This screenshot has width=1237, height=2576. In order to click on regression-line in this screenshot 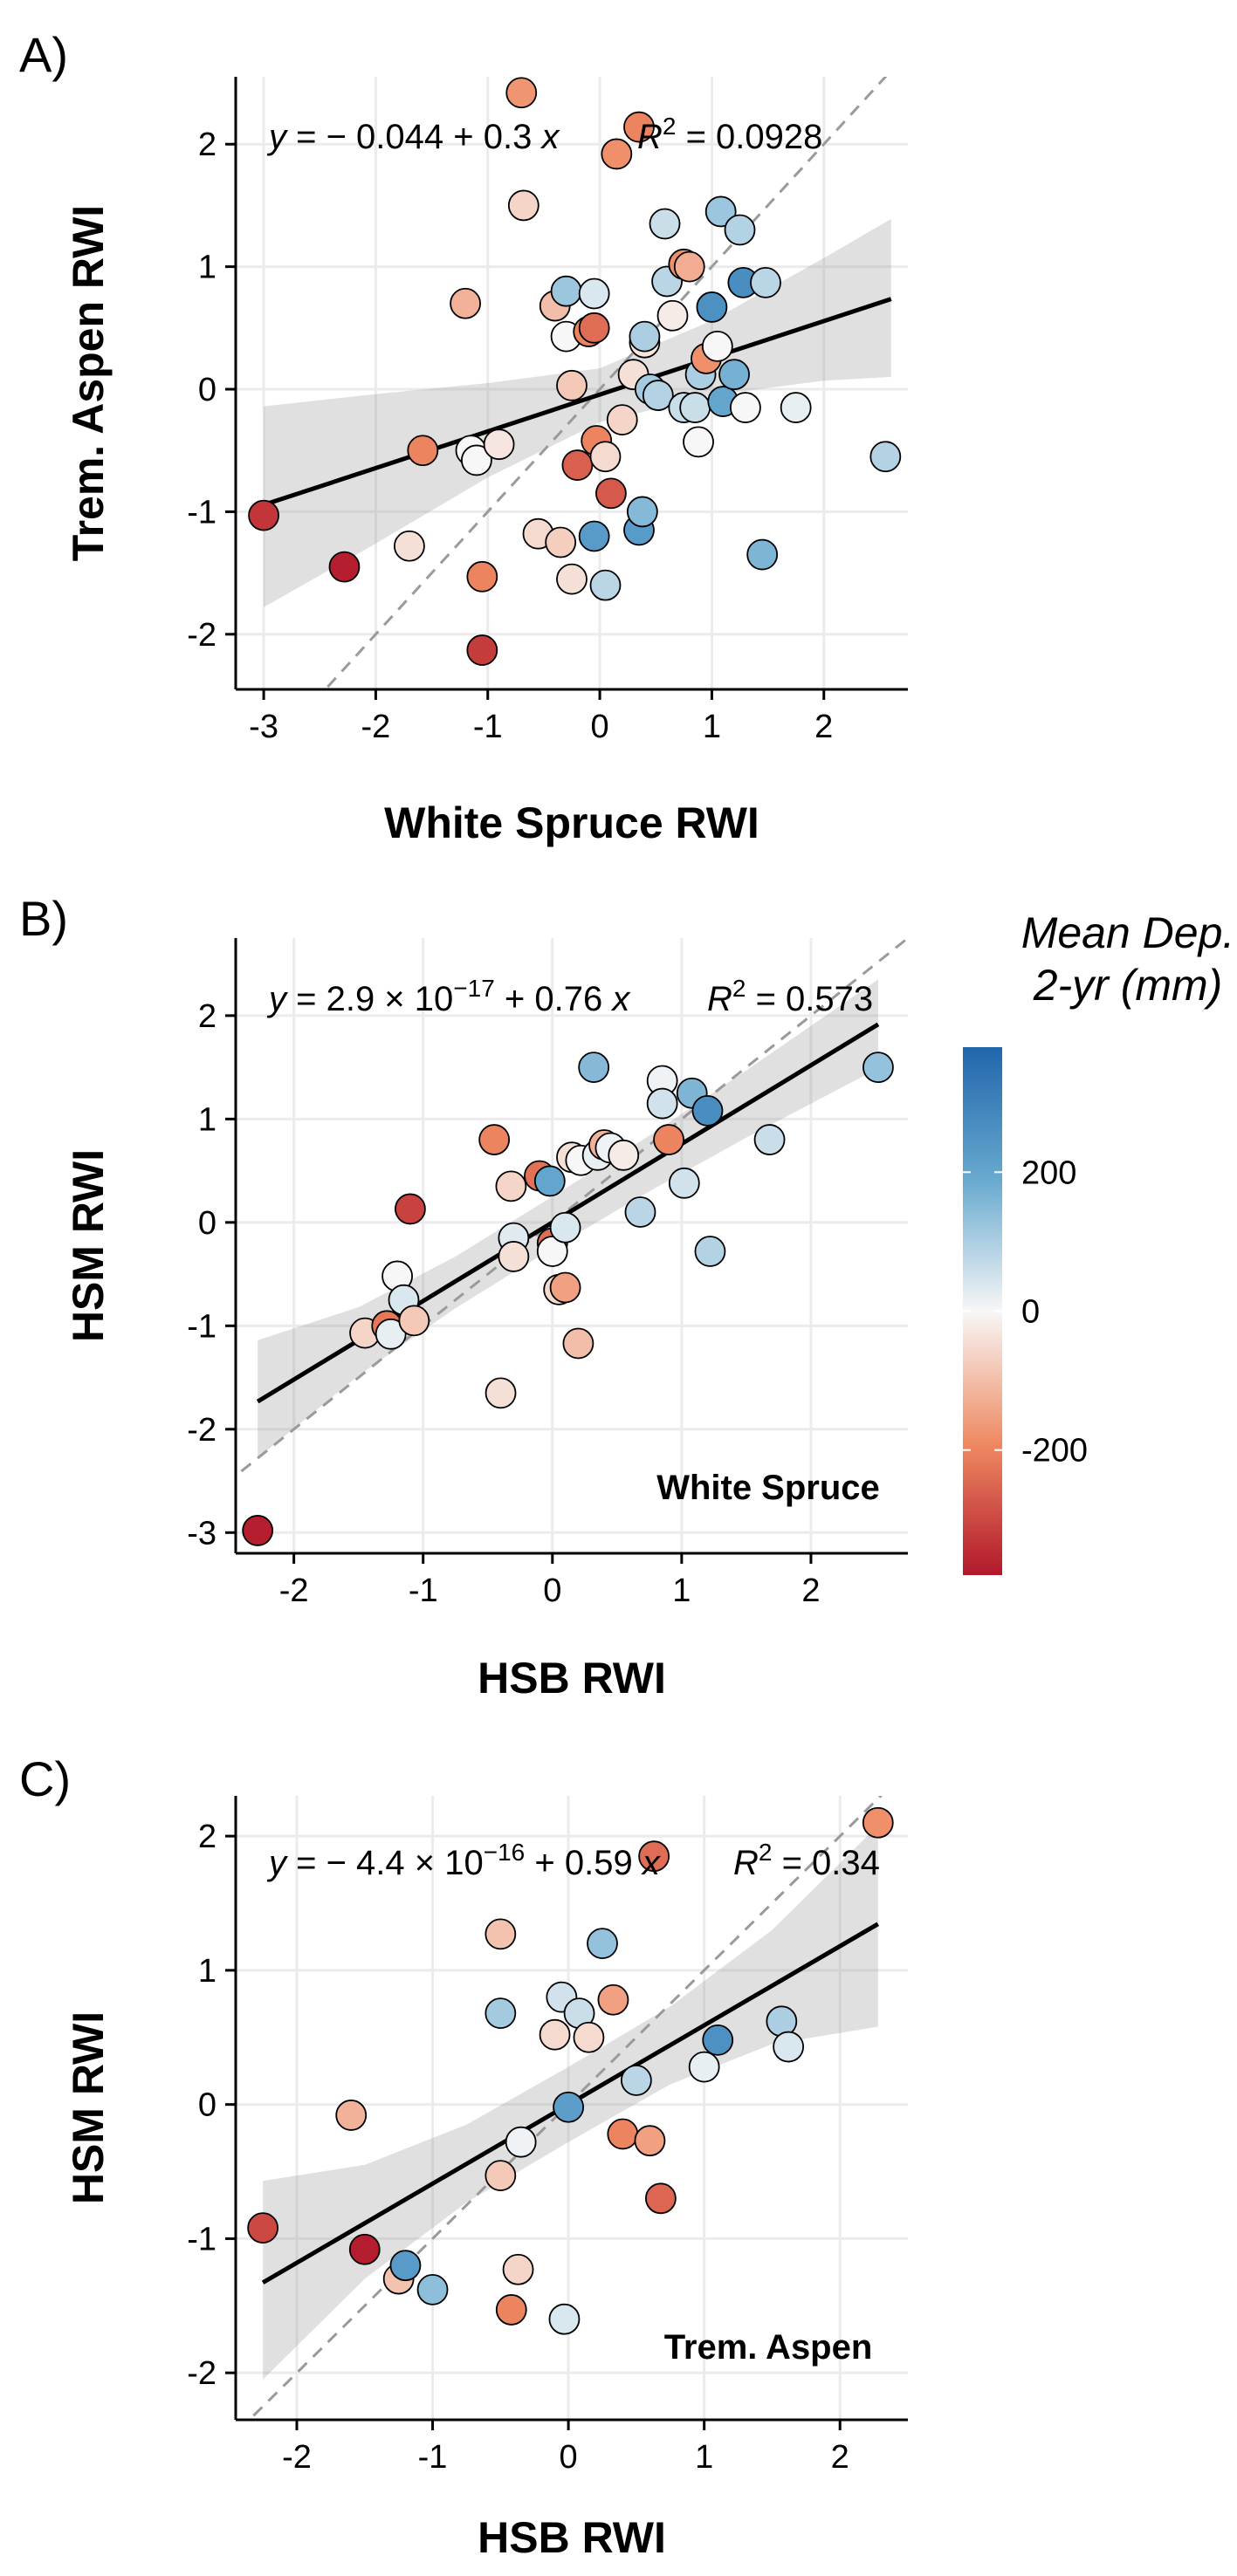, I will do `click(577, 402)`.